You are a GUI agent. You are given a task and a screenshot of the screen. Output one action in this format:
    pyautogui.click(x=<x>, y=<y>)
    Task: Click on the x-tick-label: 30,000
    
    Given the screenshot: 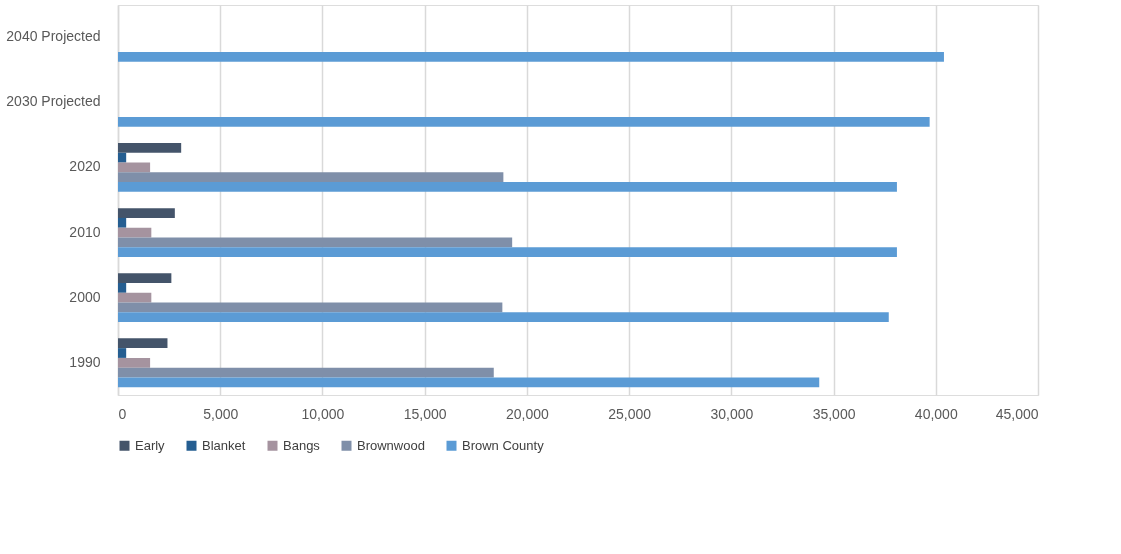 What is the action you would take?
    pyautogui.click(x=732, y=413)
    